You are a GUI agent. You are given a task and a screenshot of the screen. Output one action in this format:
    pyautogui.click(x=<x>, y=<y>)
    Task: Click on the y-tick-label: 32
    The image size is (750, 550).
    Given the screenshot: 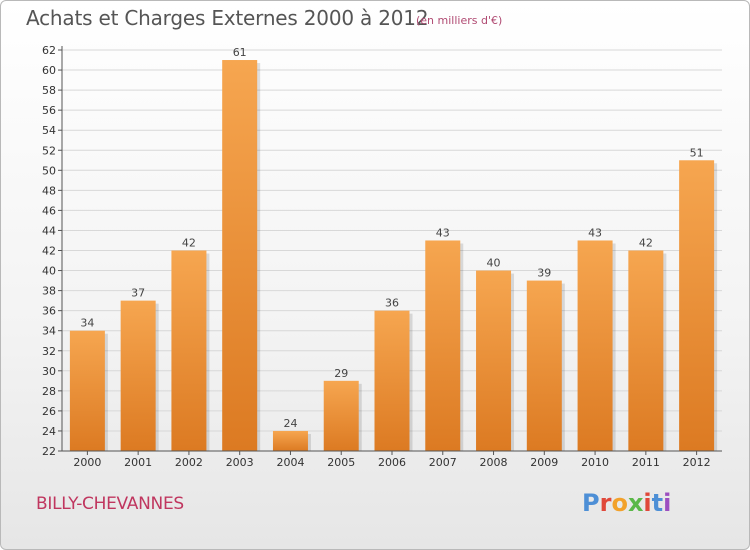 What is the action you would take?
    pyautogui.click(x=49, y=351)
    